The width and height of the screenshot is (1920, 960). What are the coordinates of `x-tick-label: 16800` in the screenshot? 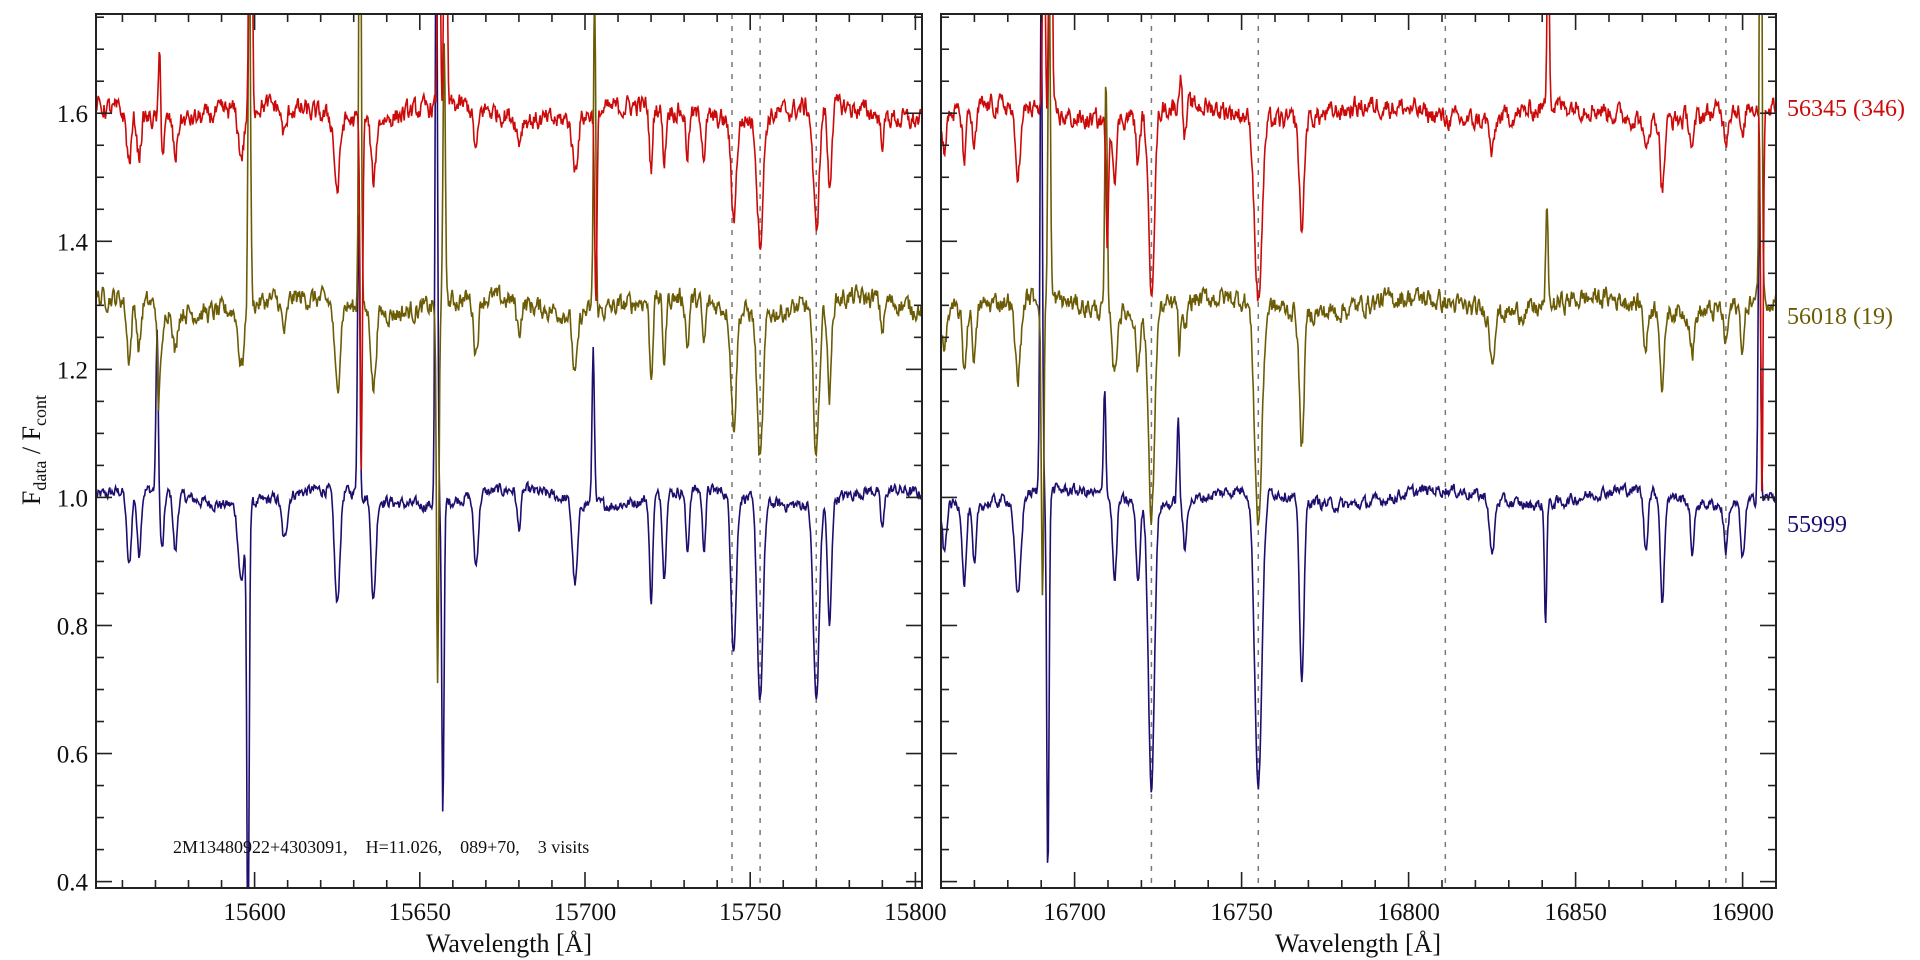 It's located at (1408, 912).